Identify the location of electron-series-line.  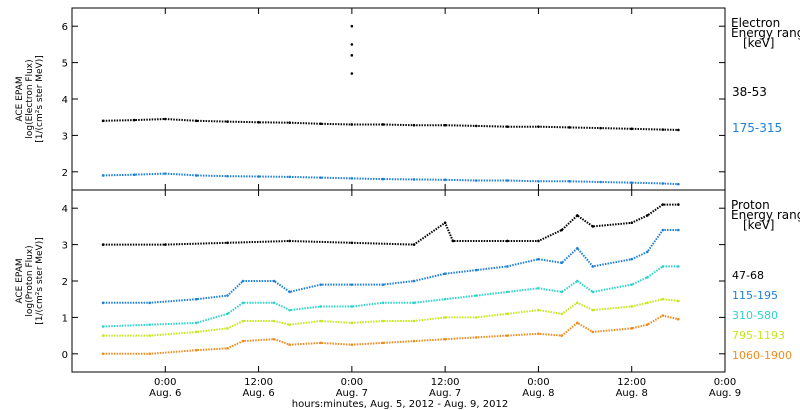
(391, 124).